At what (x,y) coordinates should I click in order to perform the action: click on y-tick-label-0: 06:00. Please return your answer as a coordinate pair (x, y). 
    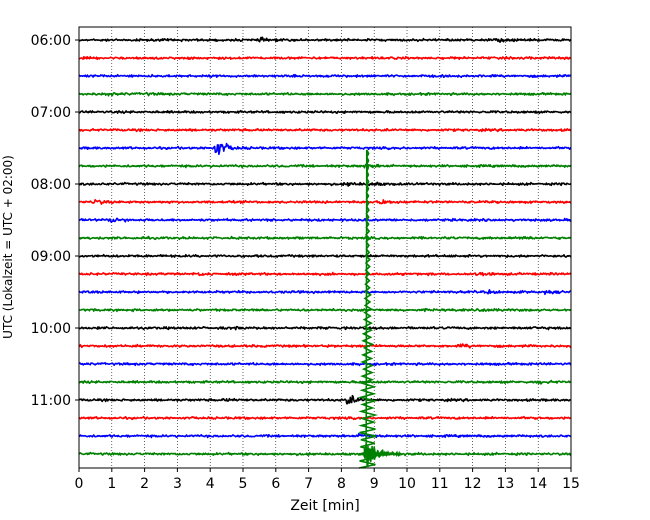
    Looking at the image, I should click on (51, 41).